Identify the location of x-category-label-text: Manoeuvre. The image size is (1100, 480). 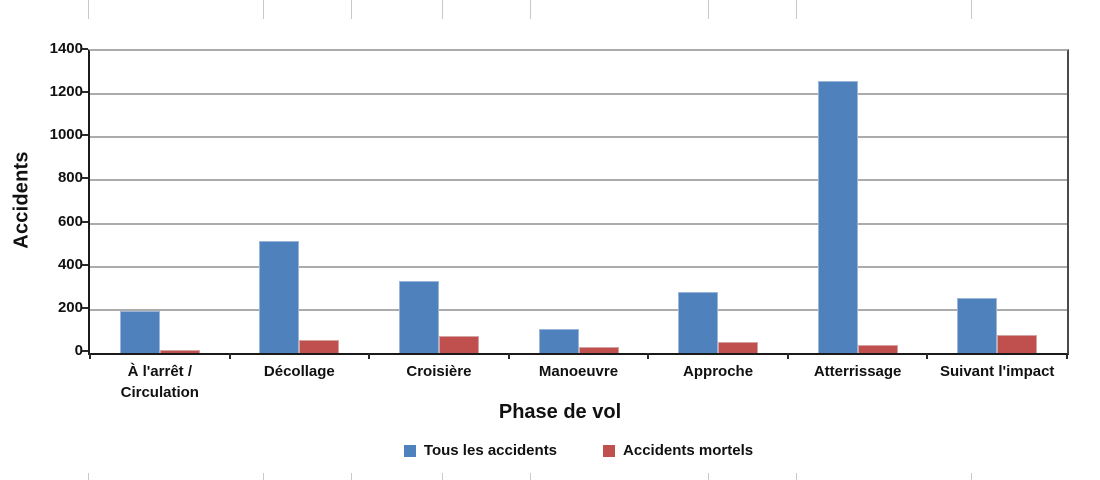
(578, 371).